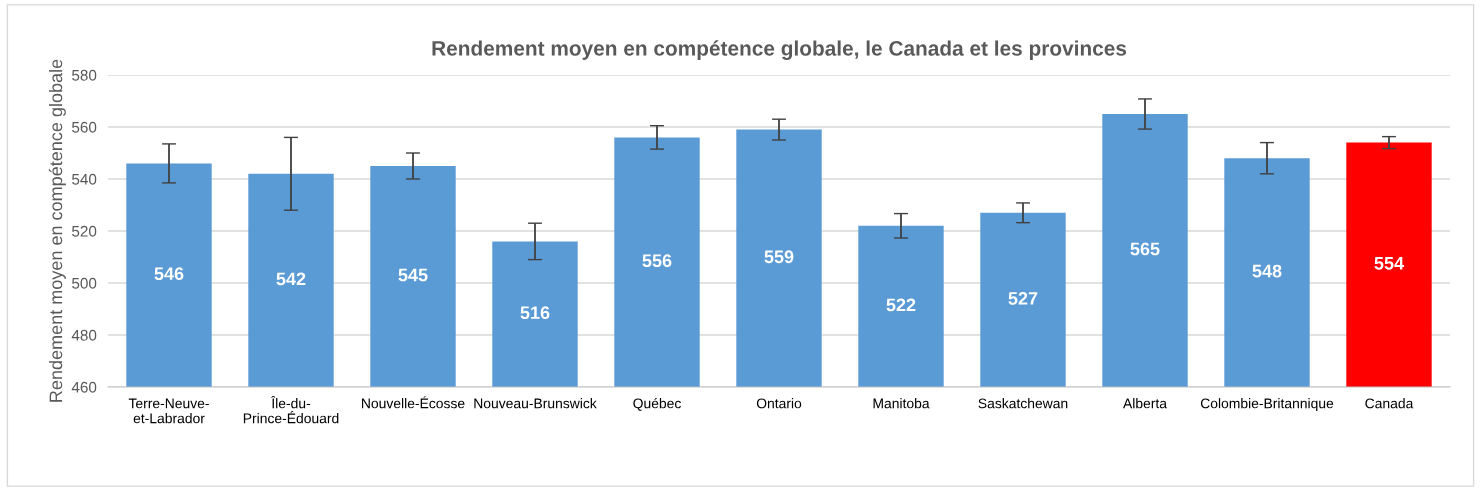  I want to click on chart-title: Rendement moyen en compétence globale, le Canada et les provinces, so click(779, 50).